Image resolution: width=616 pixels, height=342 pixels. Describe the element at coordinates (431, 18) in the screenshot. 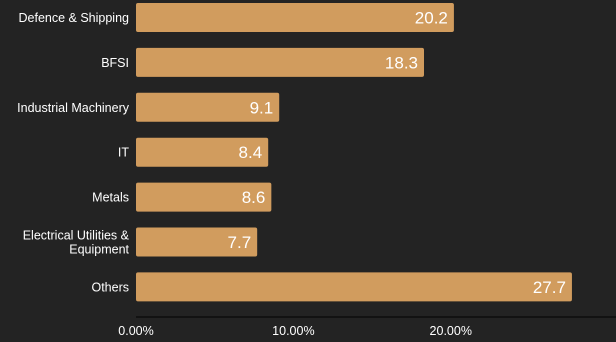

I see `value-label-0: 20.2` at that location.